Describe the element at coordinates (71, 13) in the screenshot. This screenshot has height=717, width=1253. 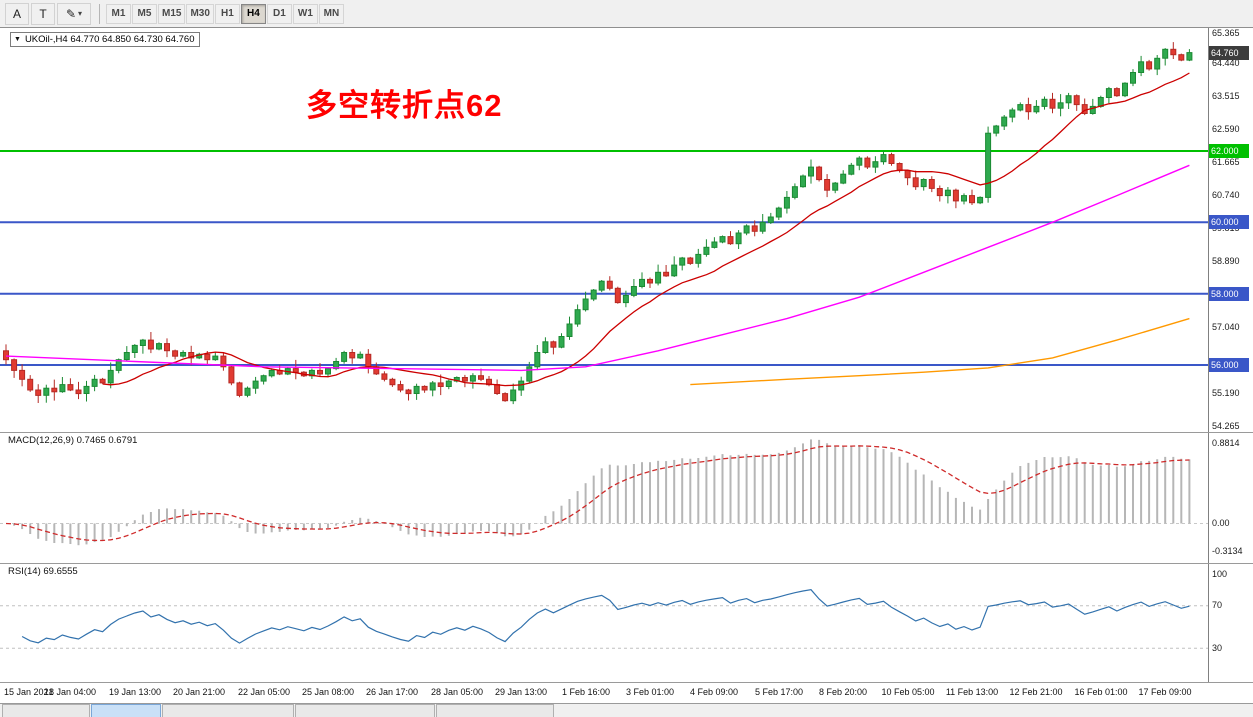
I see `pencil-icon: ✎` at that location.